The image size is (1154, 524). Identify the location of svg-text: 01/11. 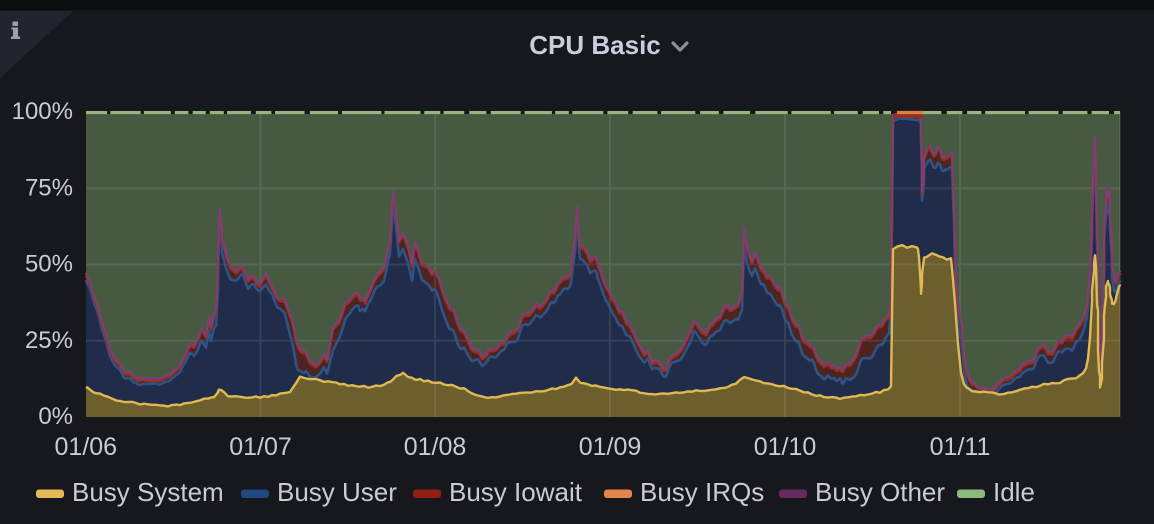
(960, 447).